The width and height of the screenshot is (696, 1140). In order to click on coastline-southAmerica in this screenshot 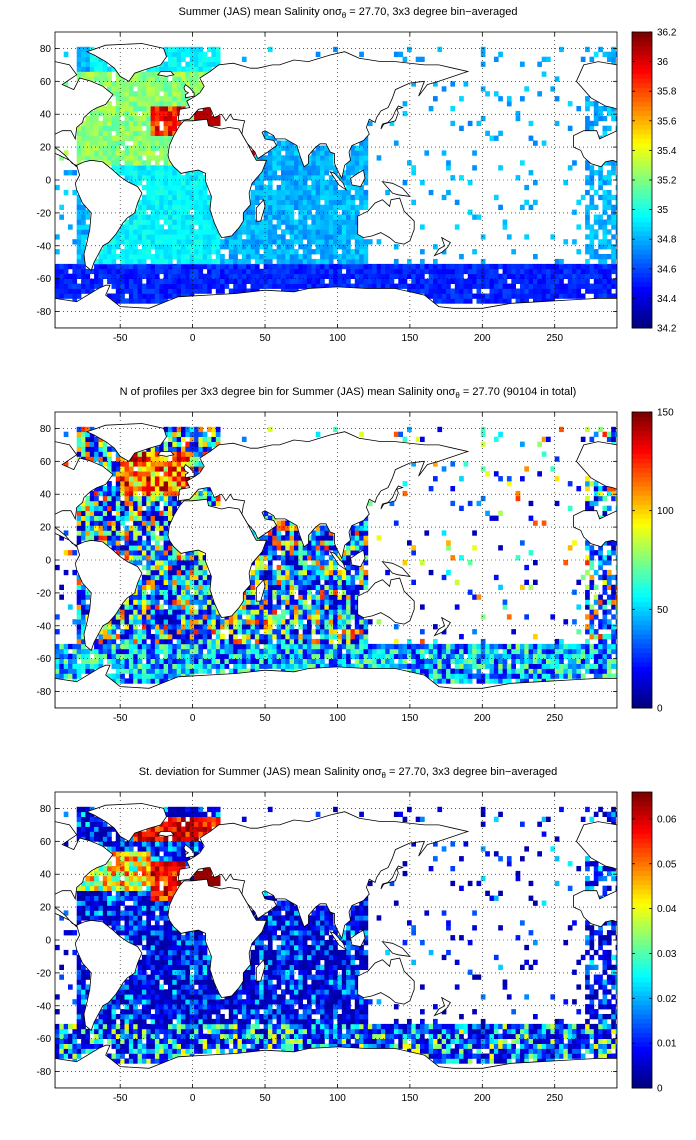, I will do `click(108, 215)`.